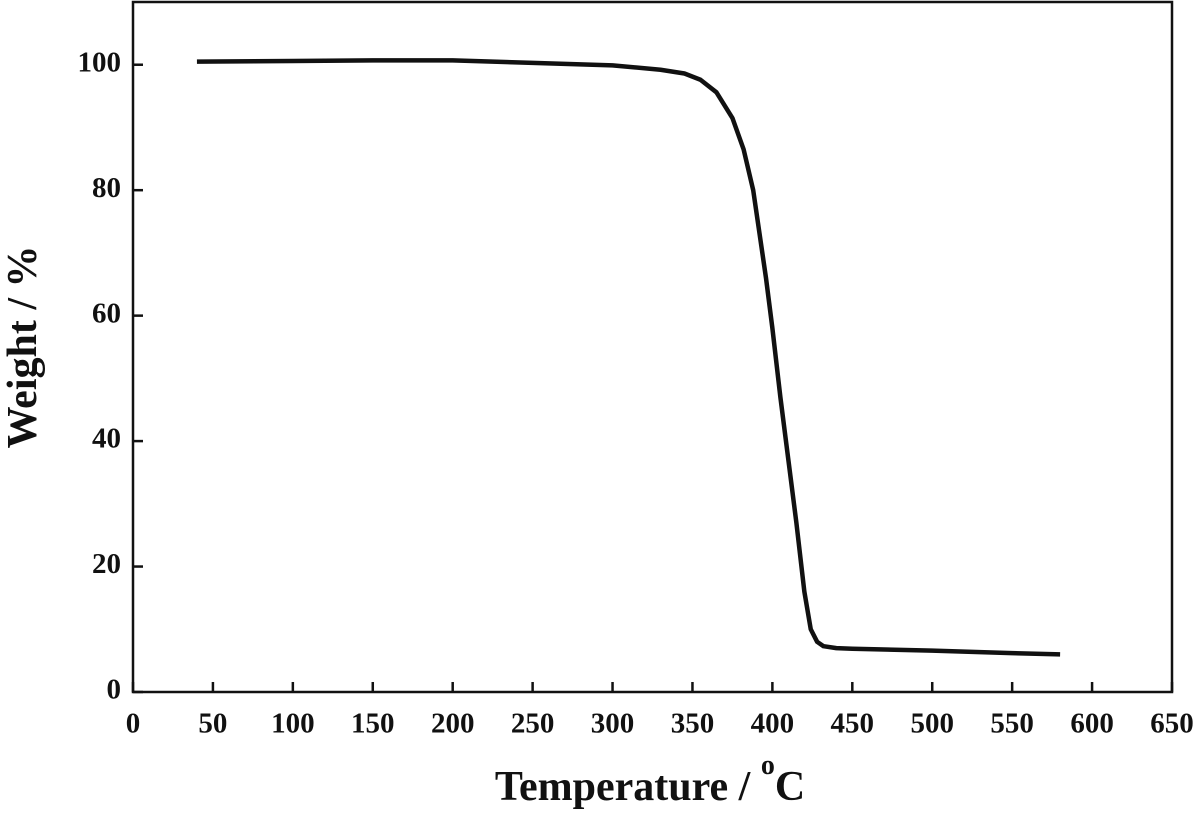 The height and width of the screenshot is (824, 1200). What do you see at coordinates (1172, 724) in the screenshot?
I see `x-tick-label: 650` at bounding box center [1172, 724].